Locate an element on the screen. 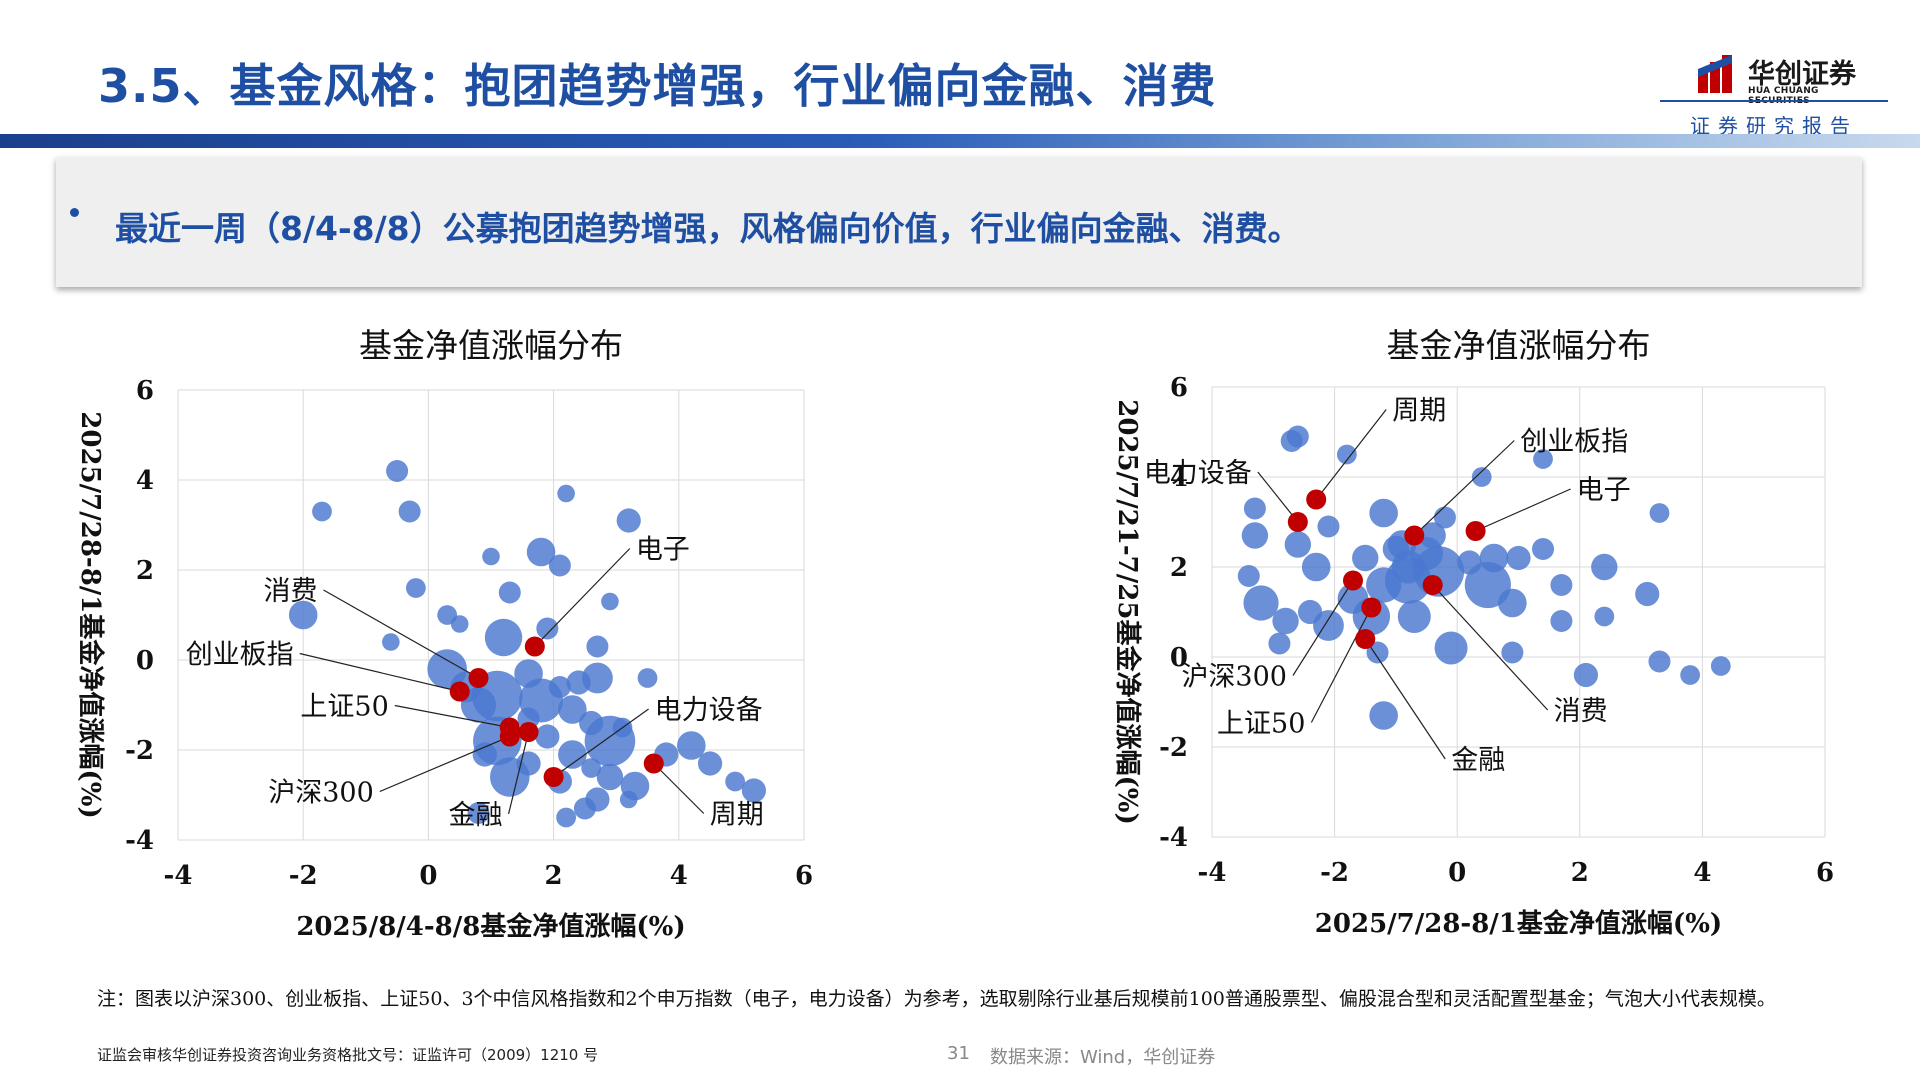 Image resolution: width=1920 pixels, height=1080 pixels. y-tick-label: 0 is located at coordinates (145, 661).